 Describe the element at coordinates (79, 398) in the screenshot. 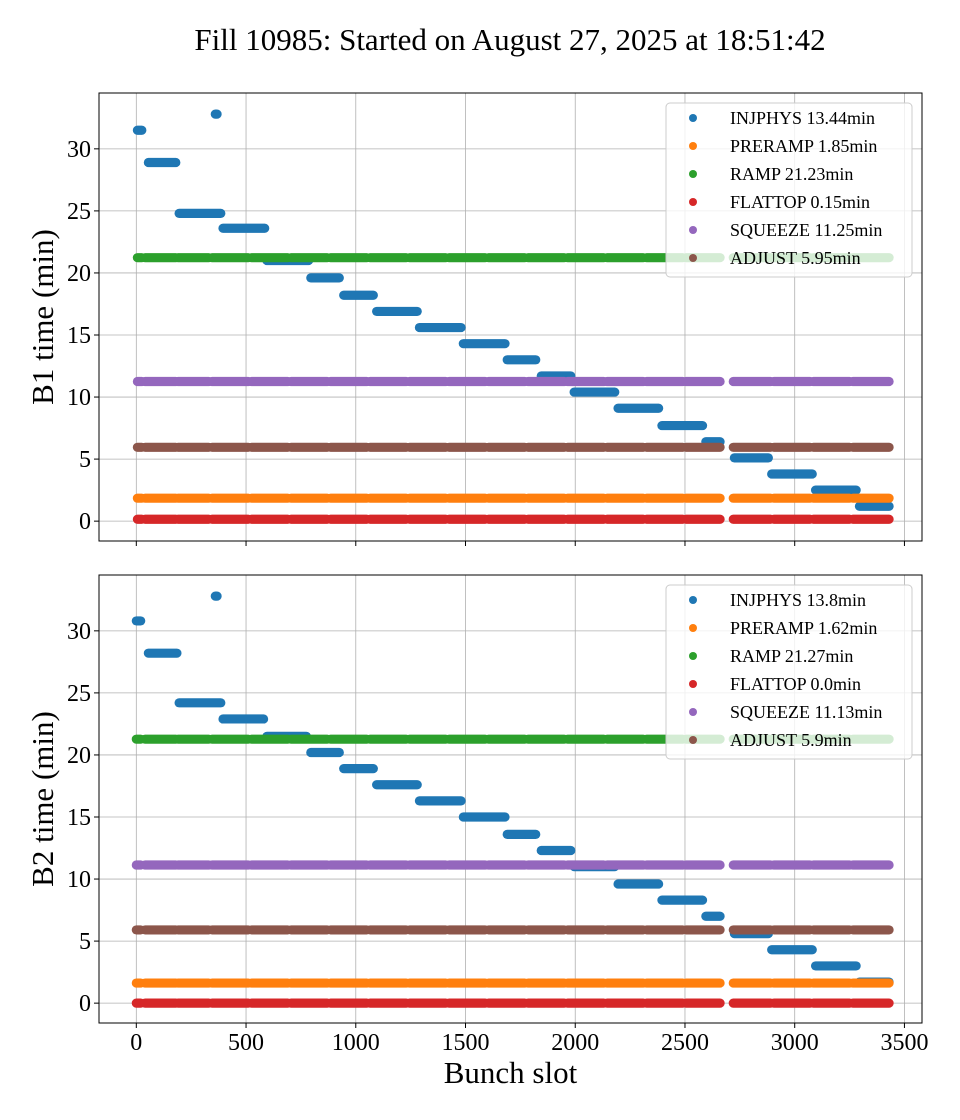

I see `y-tick-label: 10` at that location.